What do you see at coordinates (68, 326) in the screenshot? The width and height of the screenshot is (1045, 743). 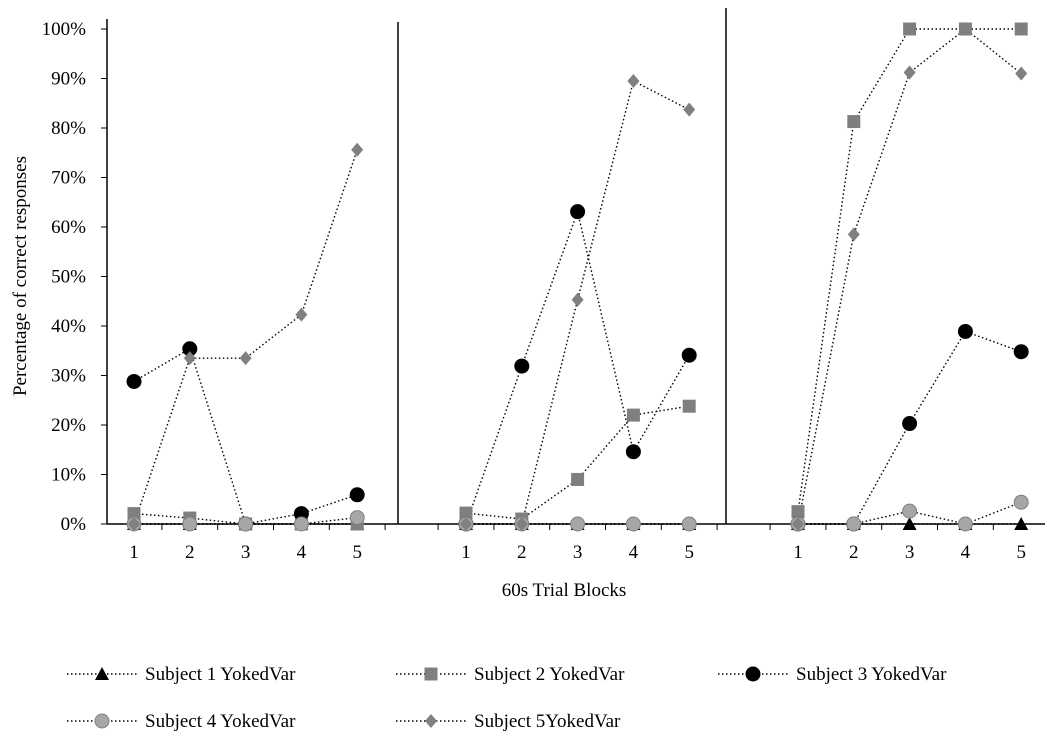 I see `y-tick-label: 40%` at bounding box center [68, 326].